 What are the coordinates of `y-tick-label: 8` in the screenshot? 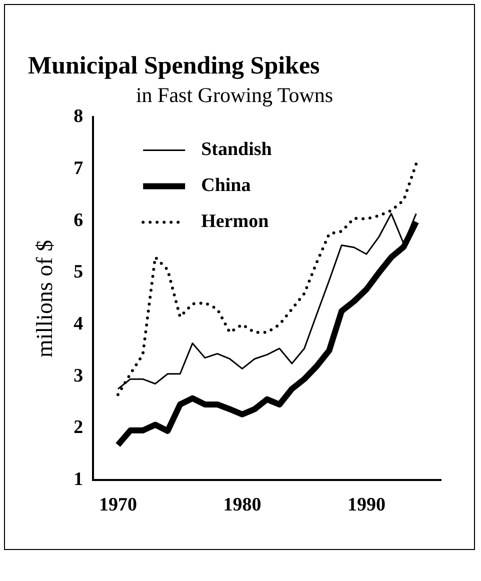 It's located at (79, 117).